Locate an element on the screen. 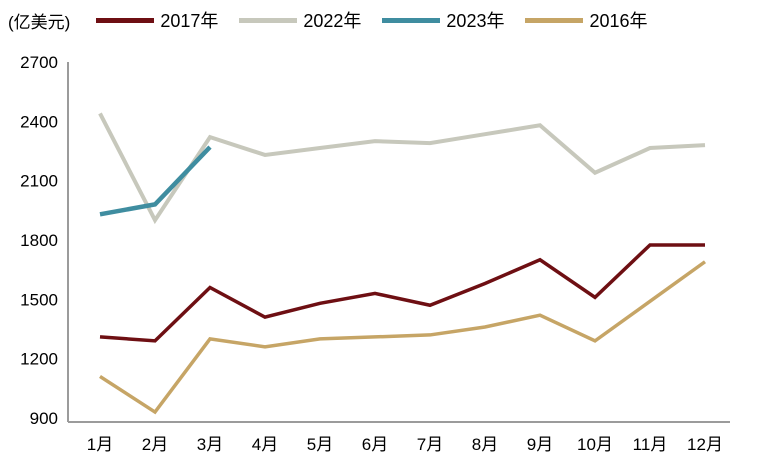 The image size is (771, 473). legend-item-2022年: 2022年 is located at coordinates (300, 20).